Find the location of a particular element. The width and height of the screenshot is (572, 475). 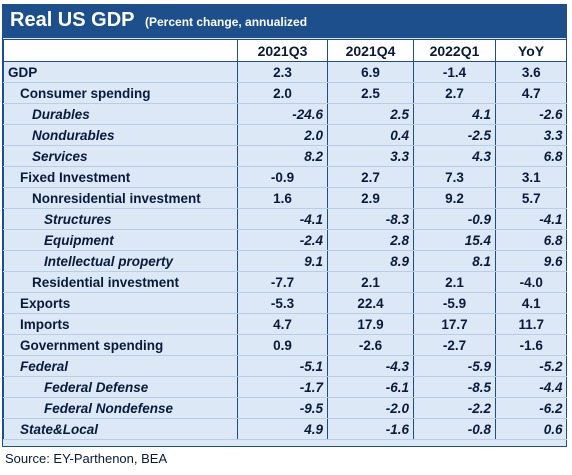

table-row: Fixed Investment -0.9 2.7 7.3 3.1 is located at coordinates (285, 177).